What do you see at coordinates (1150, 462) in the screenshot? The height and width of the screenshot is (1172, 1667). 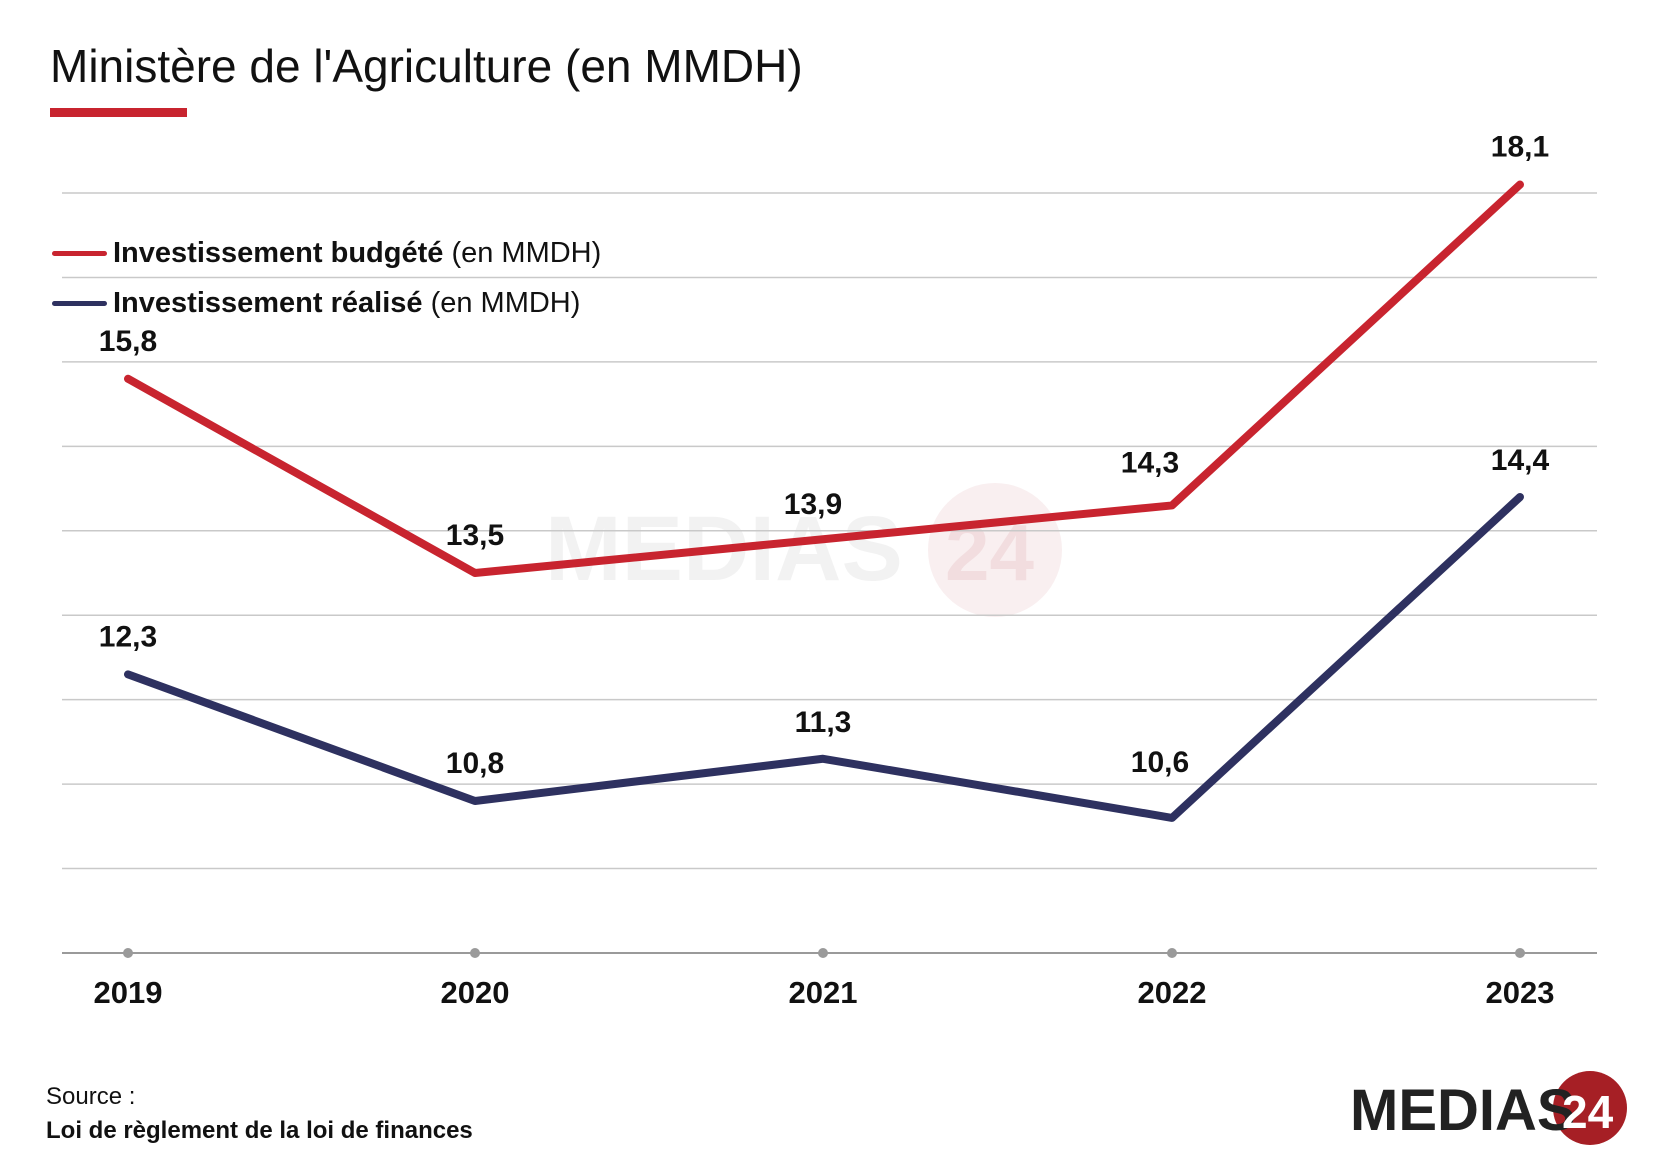 I see `data-label: 14,3` at bounding box center [1150, 462].